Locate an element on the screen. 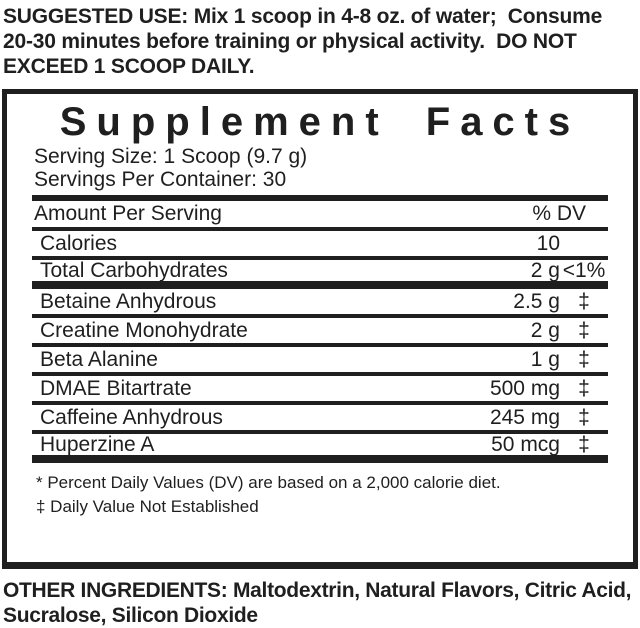  nutrient-row: Calories 10 is located at coordinates (320, 245).